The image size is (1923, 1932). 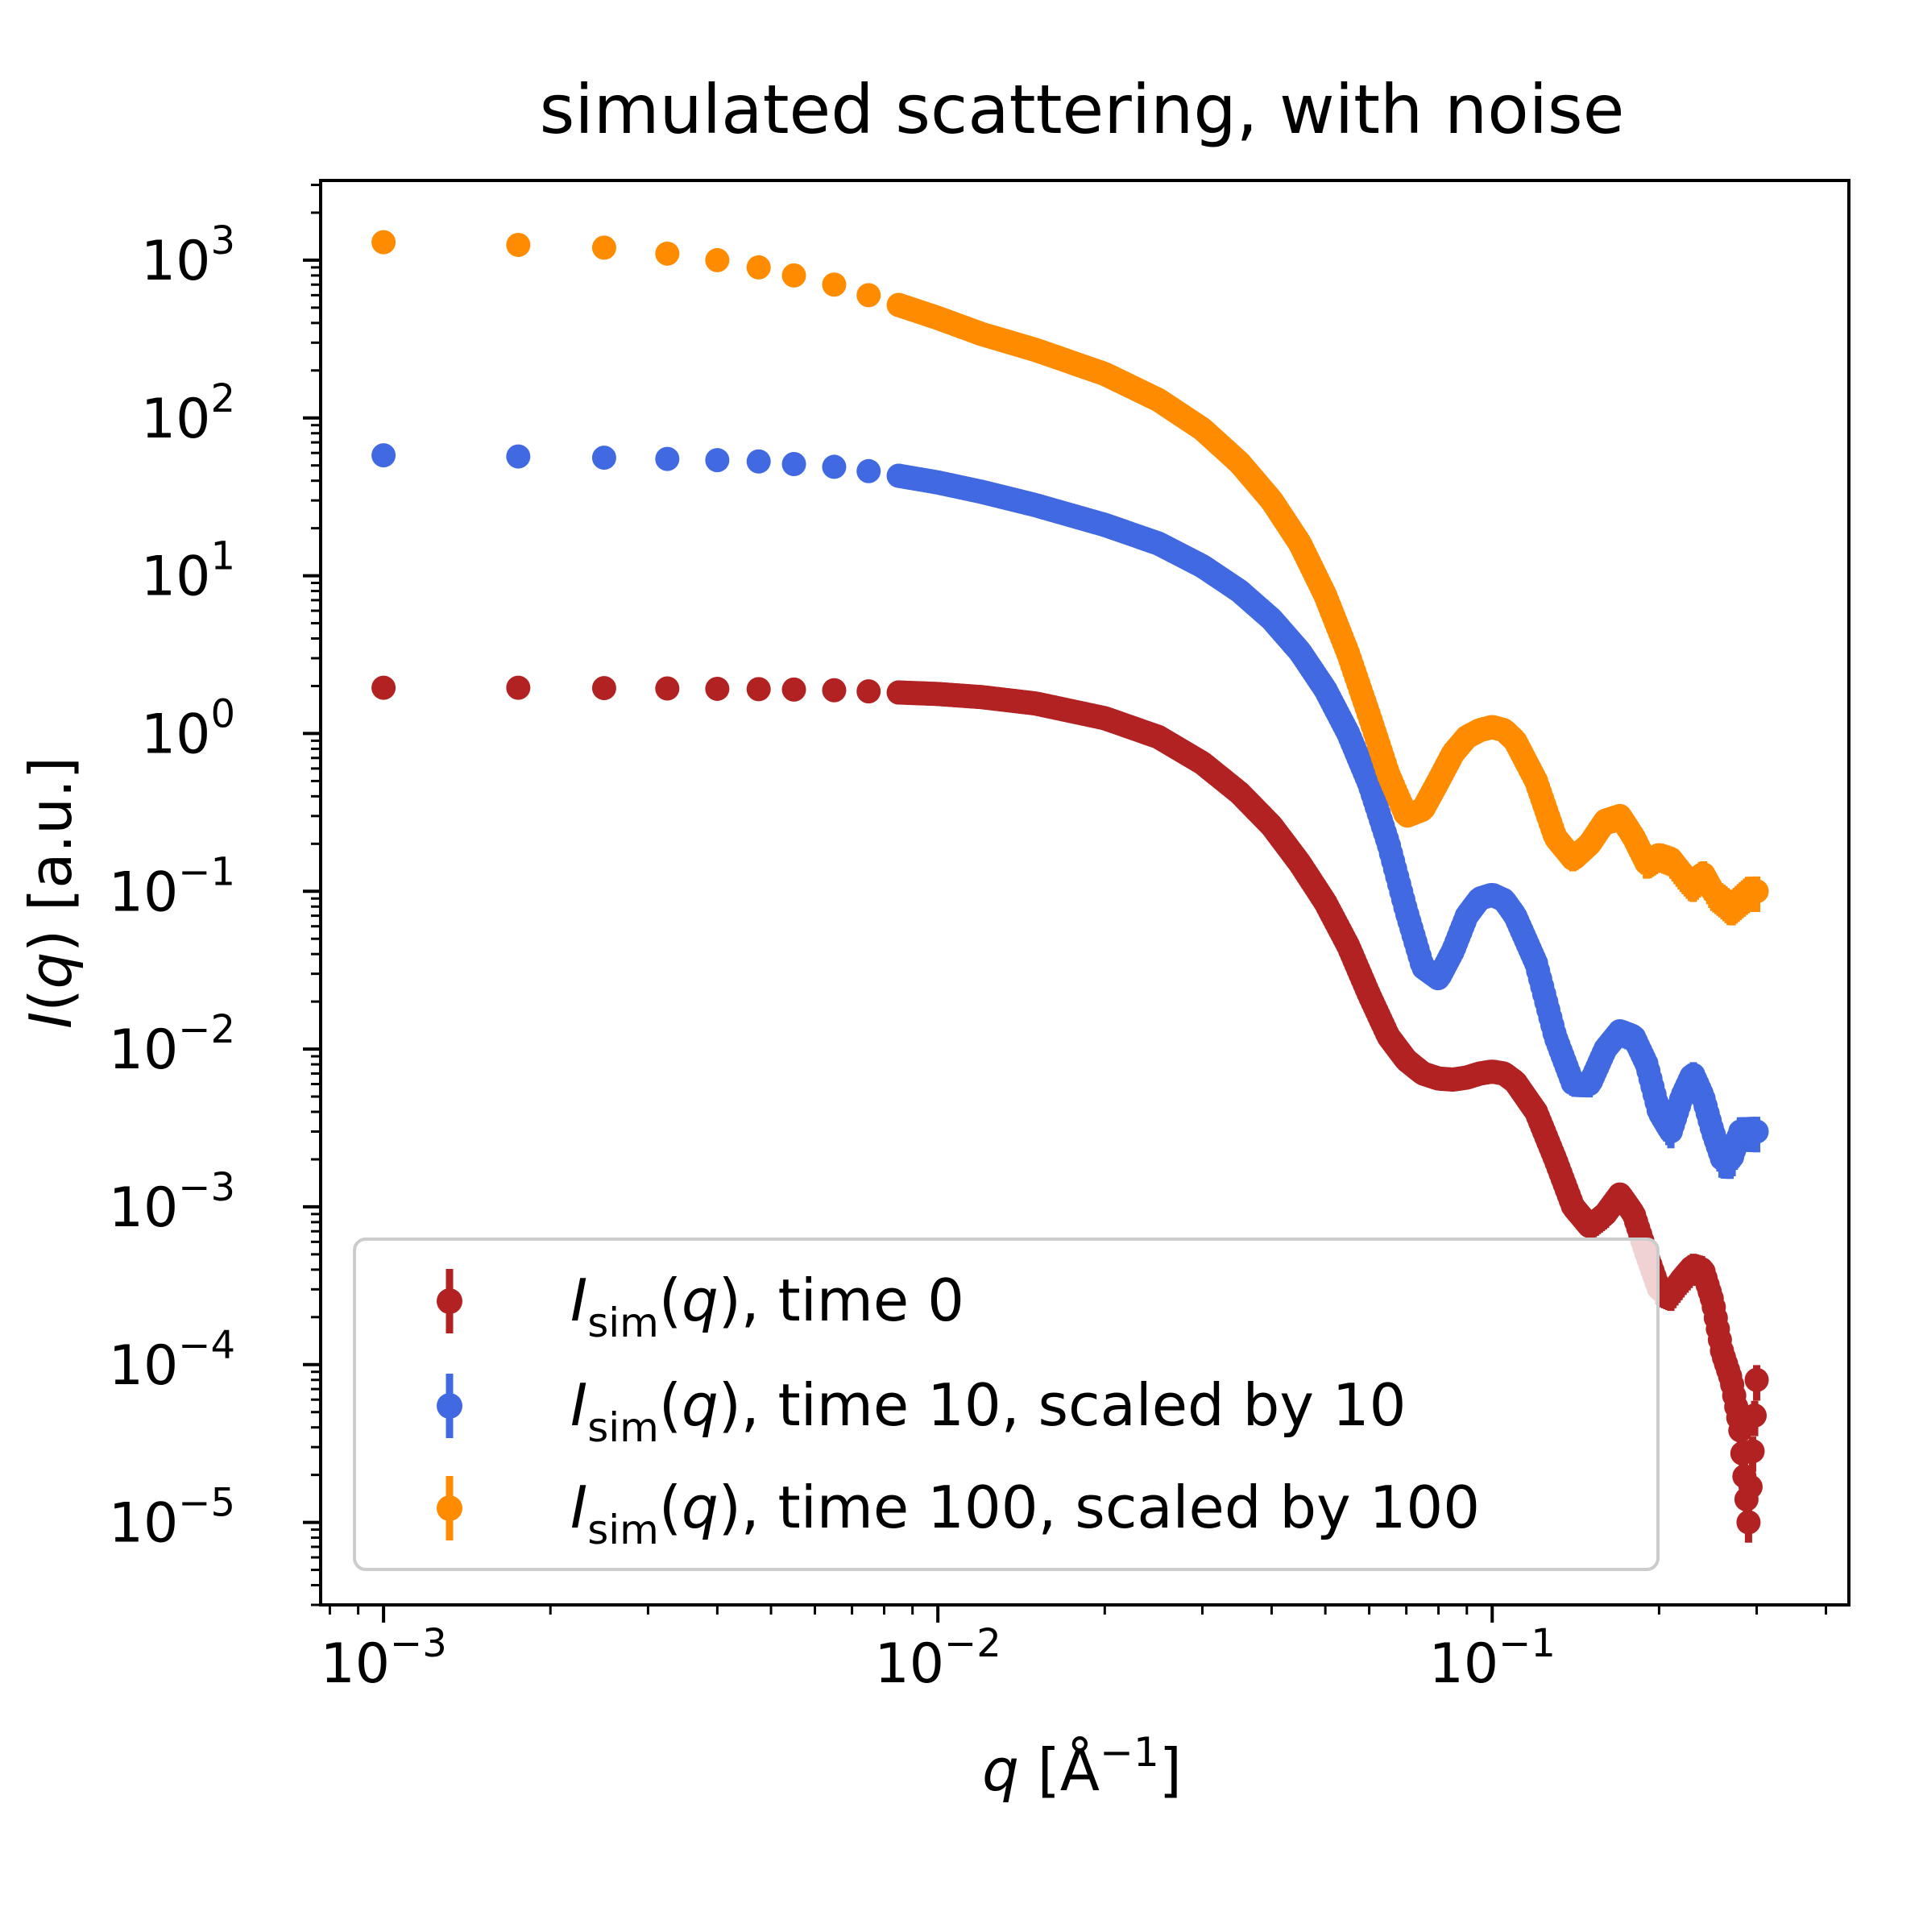 I want to click on y-tick-label: 10⁻³, so click(x=172, y=1202).